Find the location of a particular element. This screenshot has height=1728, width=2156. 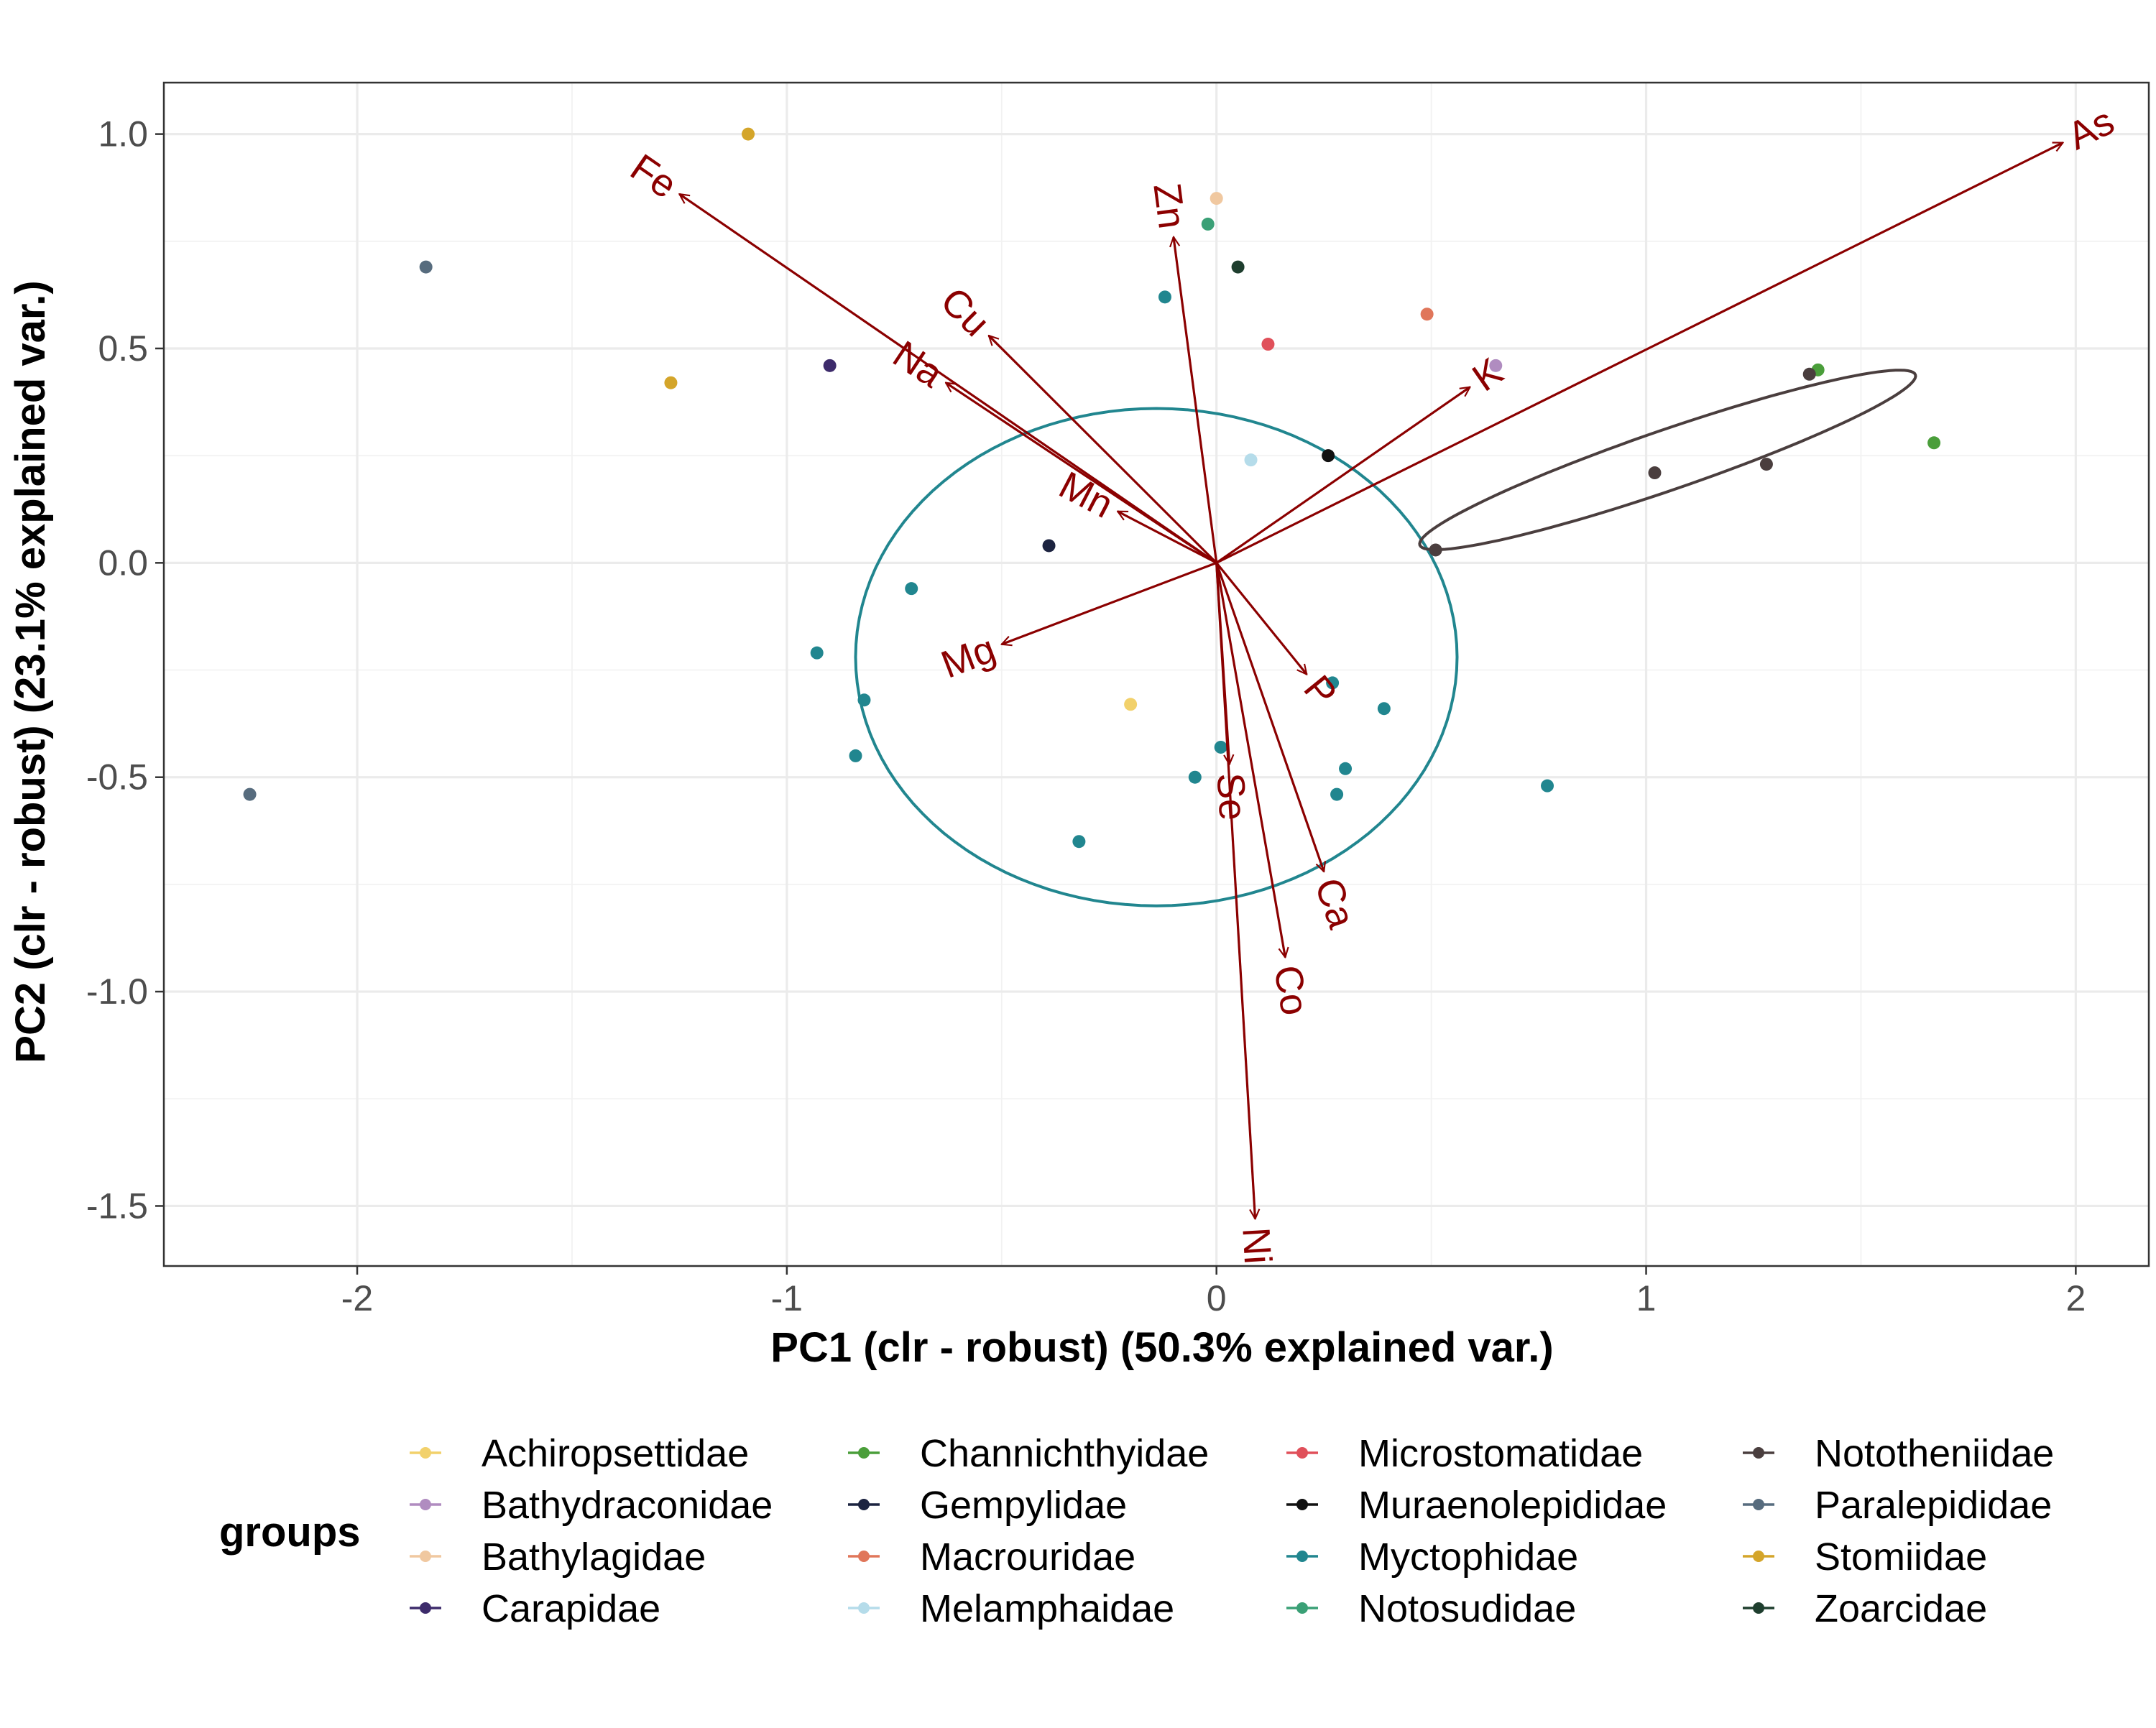

point-zoarcidae is located at coordinates (1238, 267).